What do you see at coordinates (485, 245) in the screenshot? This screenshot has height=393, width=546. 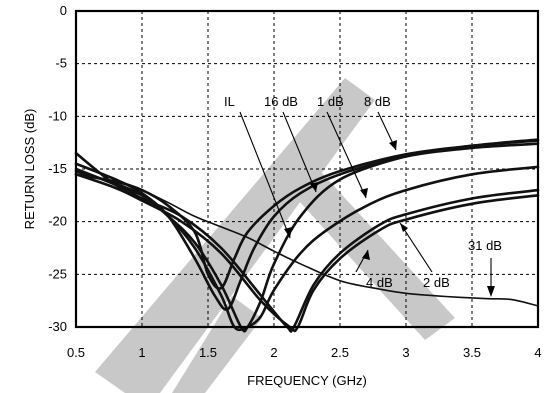 I see `annotation-31db: 31 dB` at bounding box center [485, 245].